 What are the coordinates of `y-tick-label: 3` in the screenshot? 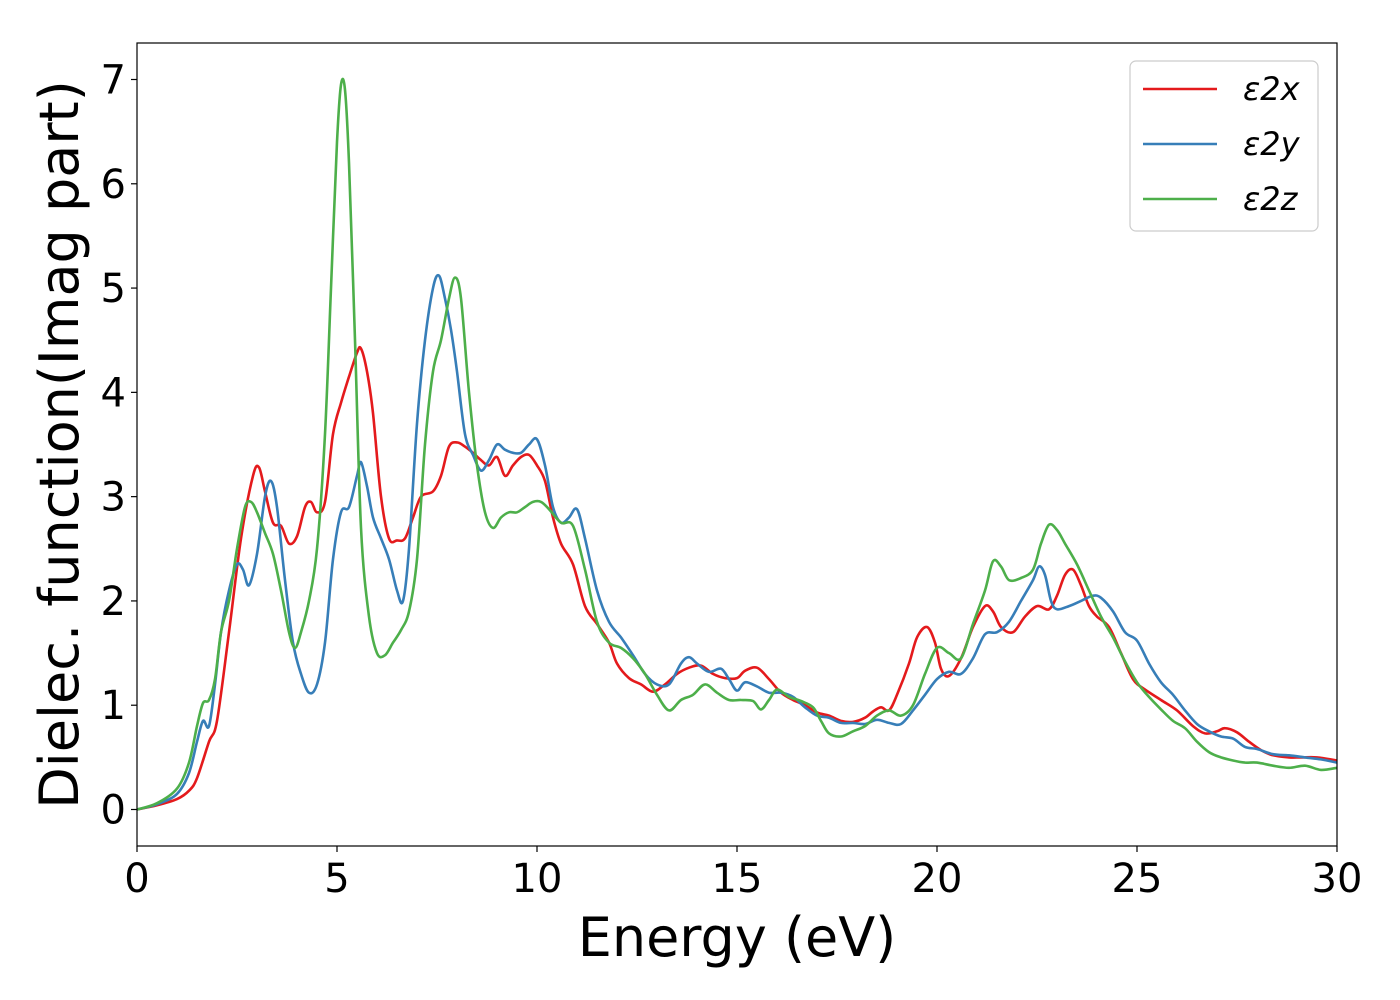 It's located at (113, 498).